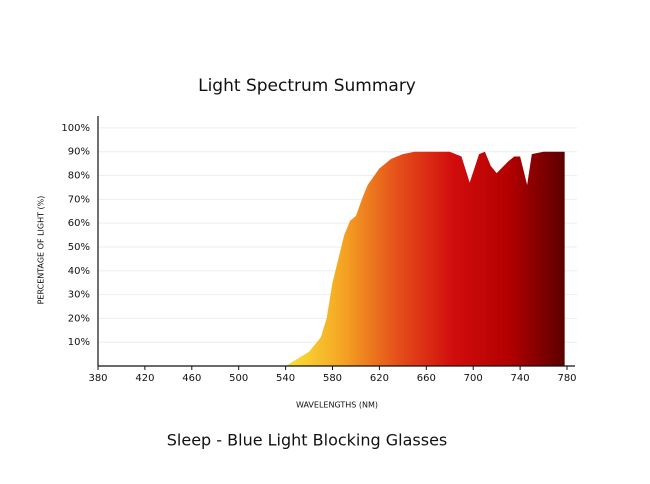 The image size is (650, 484). I want to click on y-tick-label: 20%, so click(79, 318).